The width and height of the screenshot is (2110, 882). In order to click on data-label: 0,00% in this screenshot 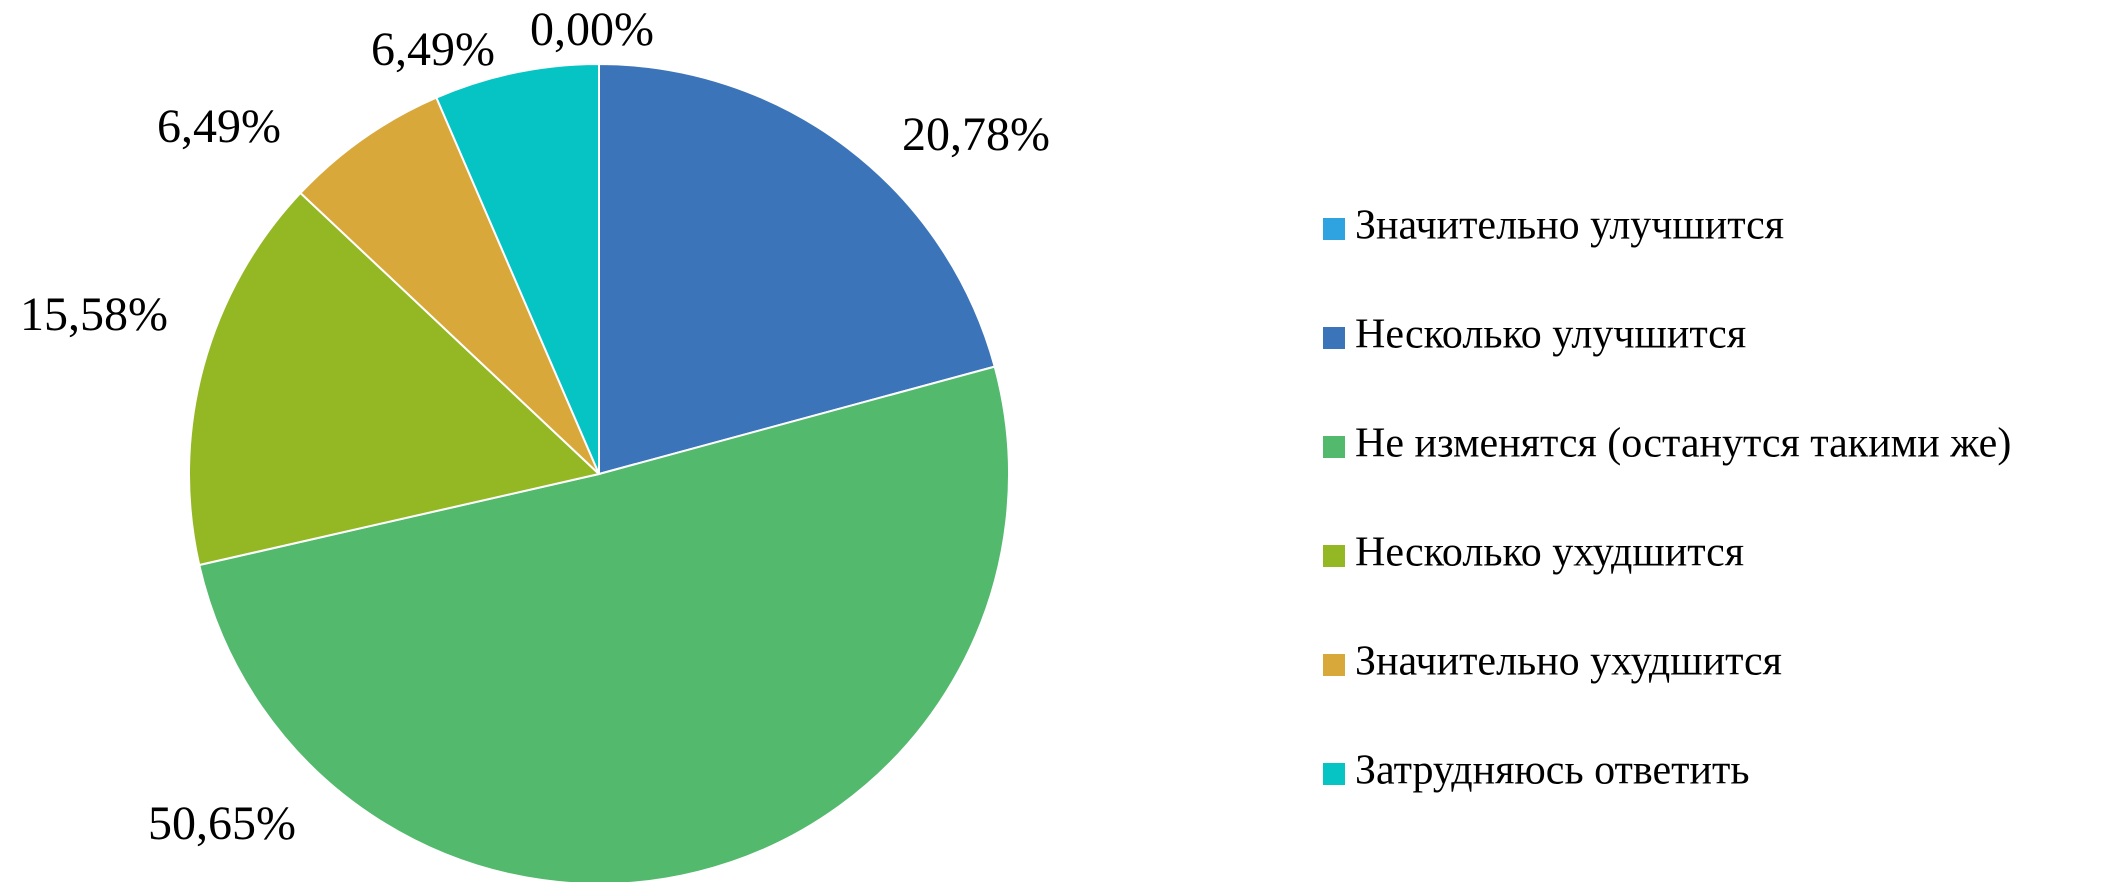, I will do `click(592, 29)`.